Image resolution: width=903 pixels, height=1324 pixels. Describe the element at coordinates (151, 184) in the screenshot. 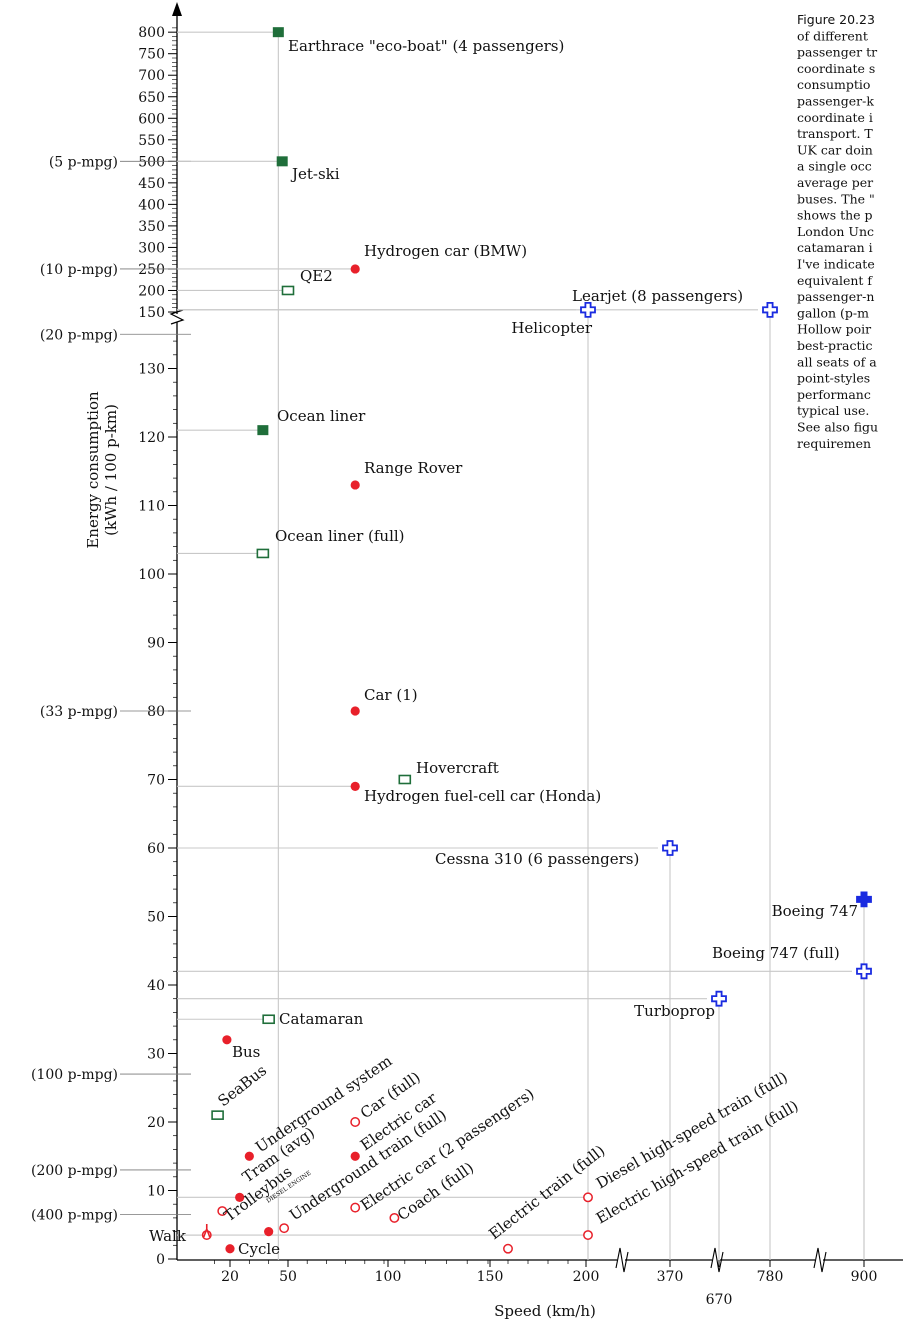

I see `y-tick-label: 450` at that location.